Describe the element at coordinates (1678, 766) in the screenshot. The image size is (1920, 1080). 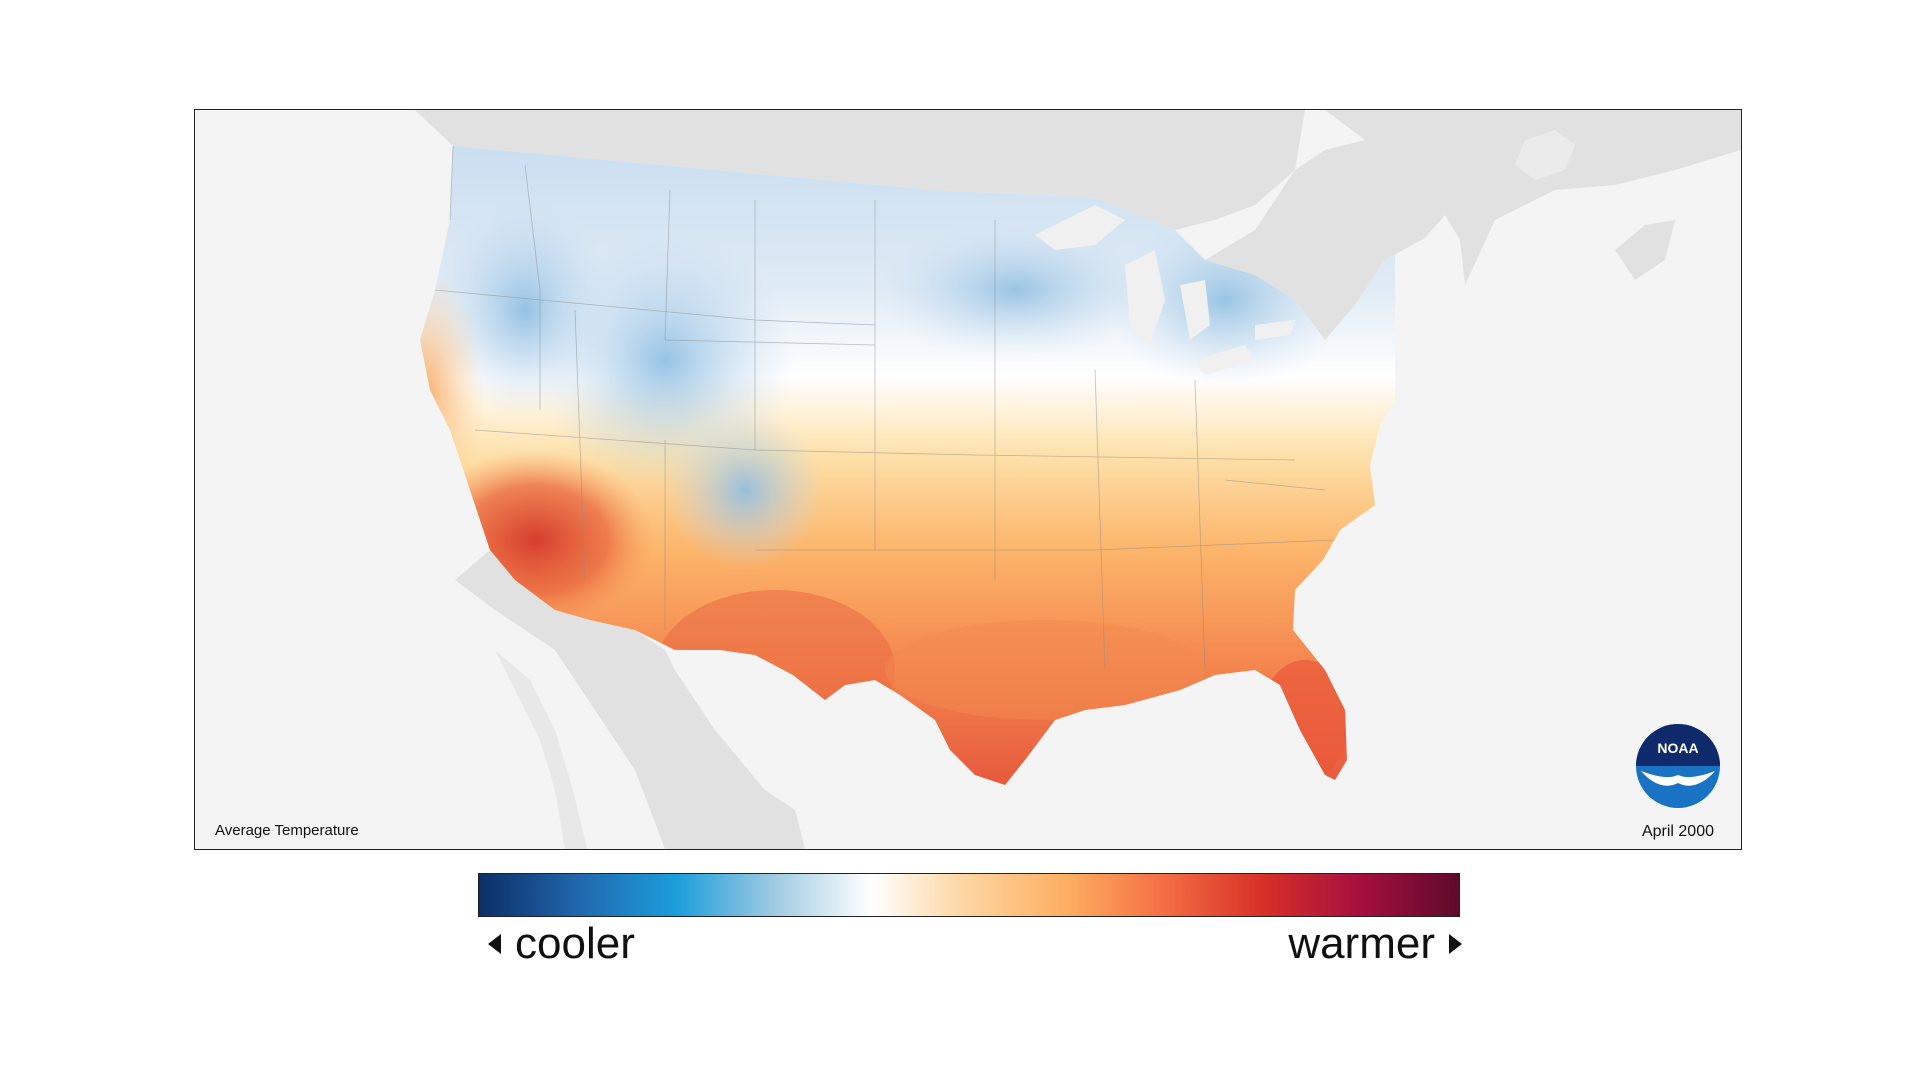
I see `noaa-logo: NOAA` at that location.